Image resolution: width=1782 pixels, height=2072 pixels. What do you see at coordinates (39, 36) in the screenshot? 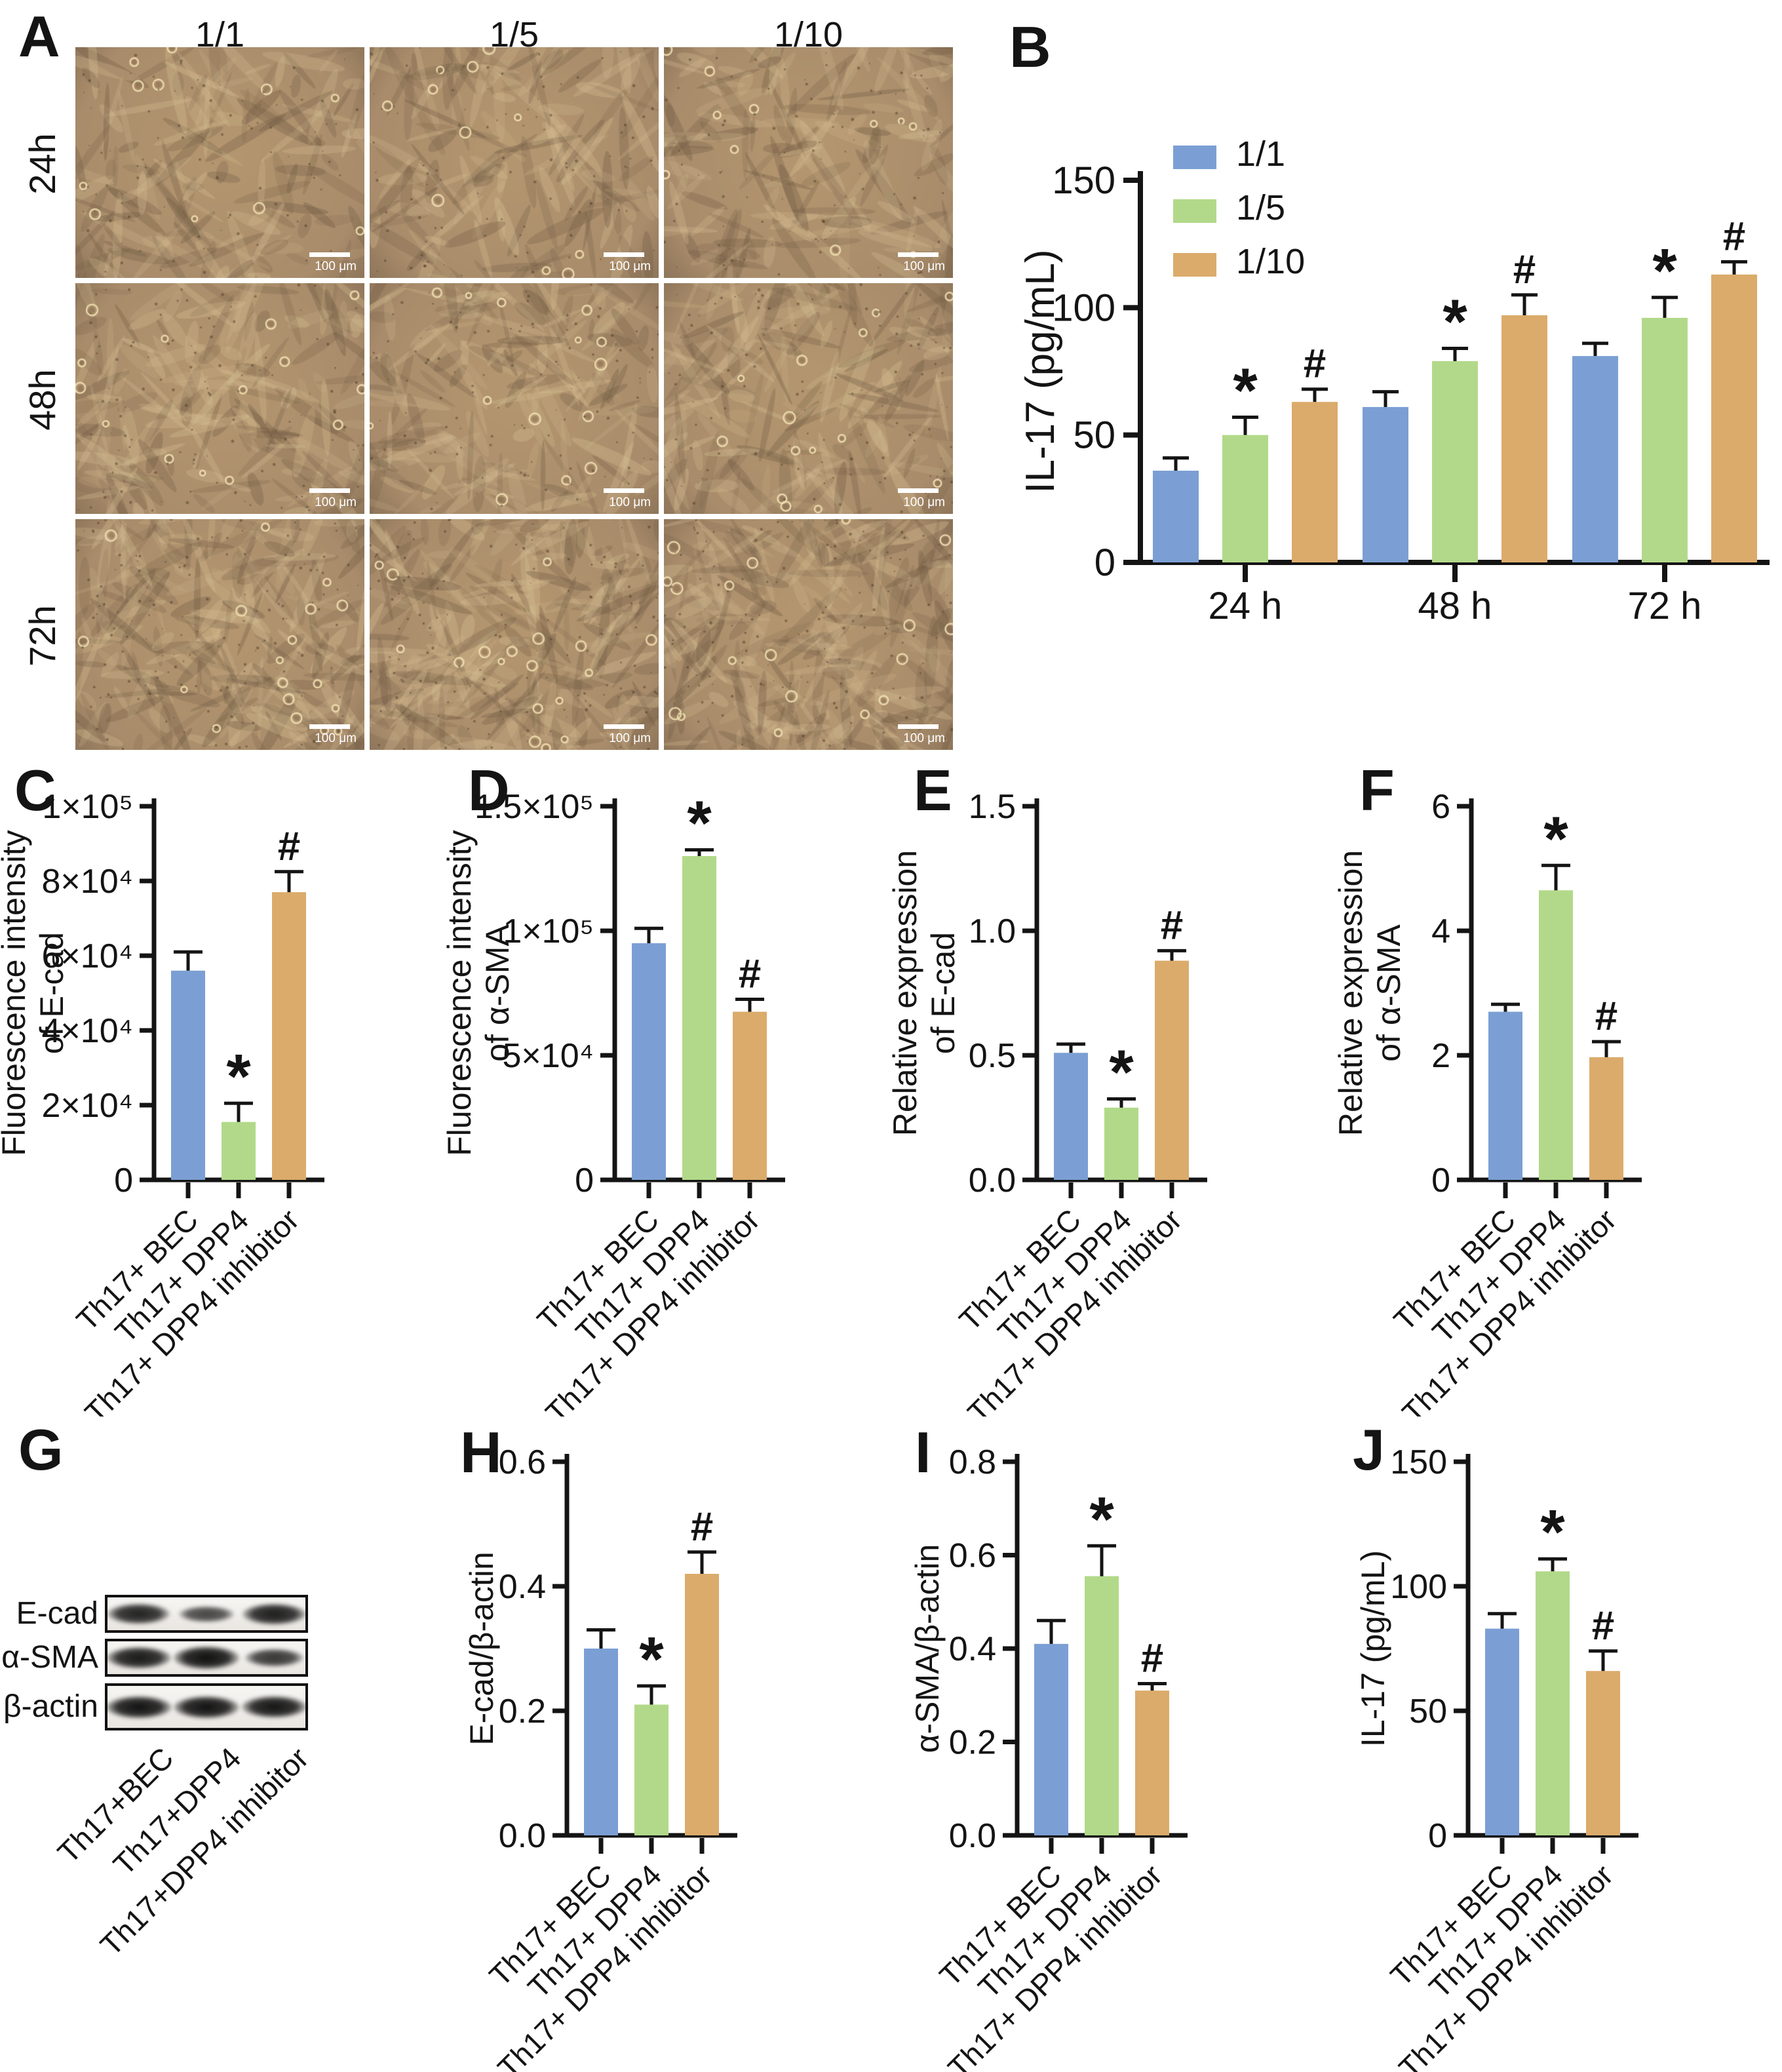
I see `panel-letter-a: A` at bounding box center [39, 36].